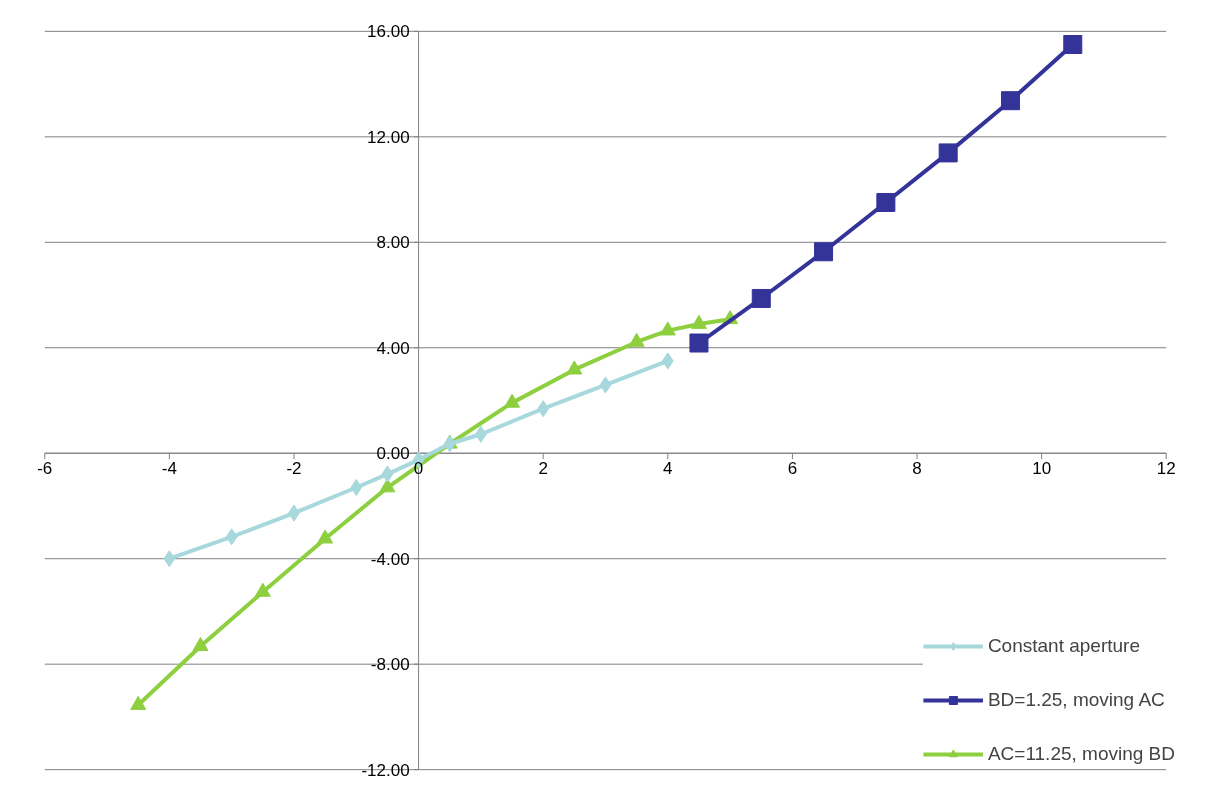  What do you see at coordinates (393, 243) in the screenshot?
I see `y-tick-label: 8.00` at bounding box center [393, 243].